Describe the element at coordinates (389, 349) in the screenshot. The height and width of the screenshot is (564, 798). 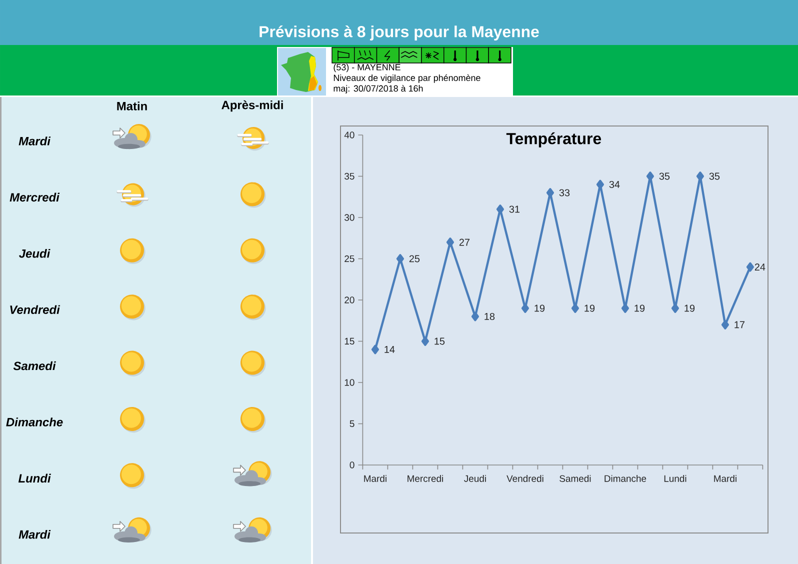
I see `data-label: 14` at that location.